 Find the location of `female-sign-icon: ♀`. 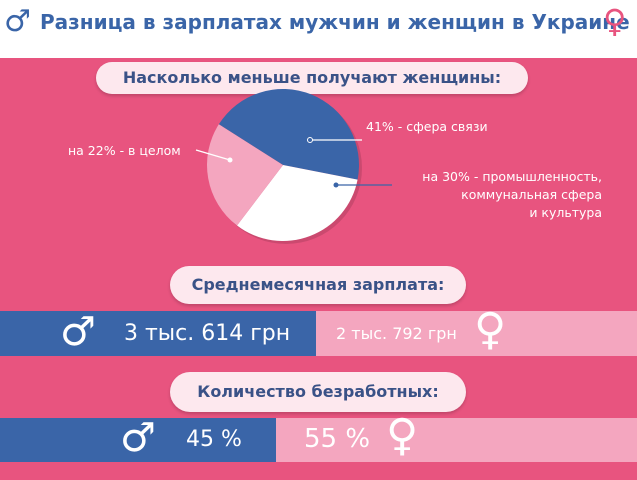

female-sign-icon: ♀ is located at coordinates (615, 21).